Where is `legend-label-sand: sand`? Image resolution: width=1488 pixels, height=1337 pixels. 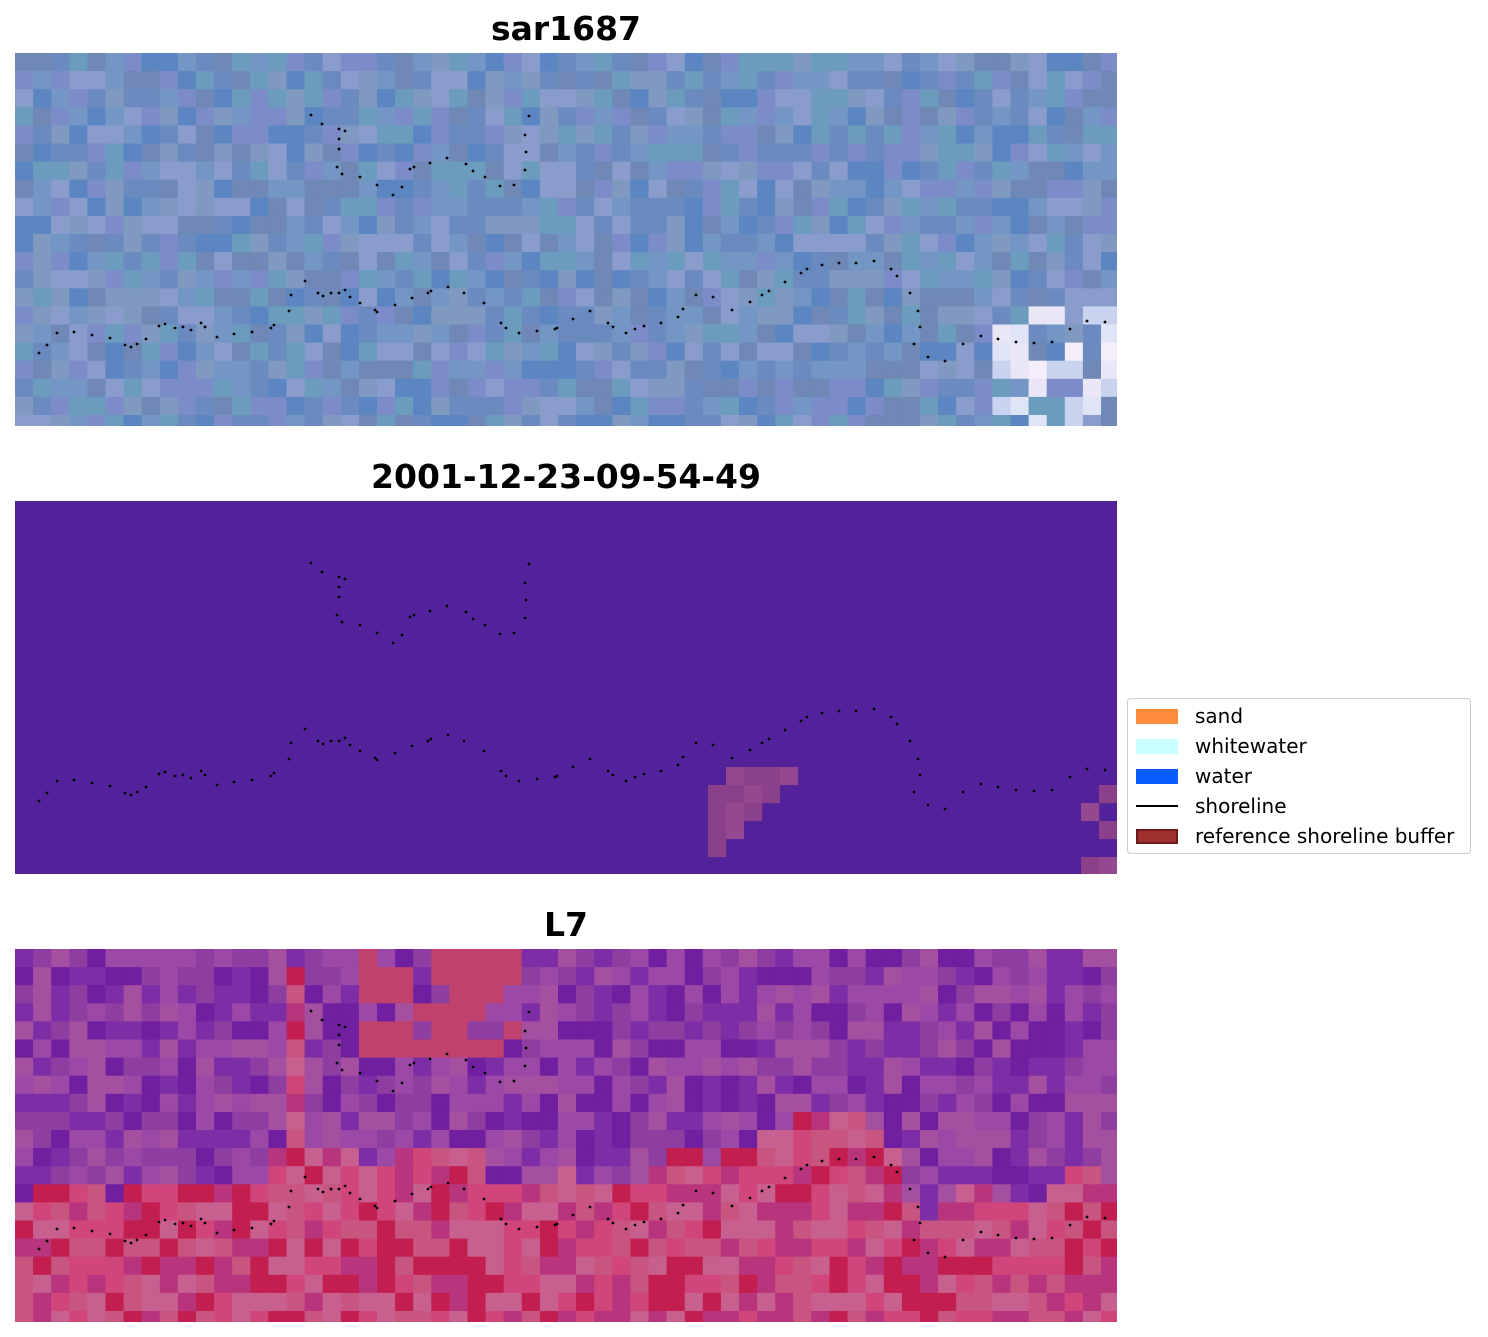 legend-label-sand: sand is located at coordinates (1219, 716).